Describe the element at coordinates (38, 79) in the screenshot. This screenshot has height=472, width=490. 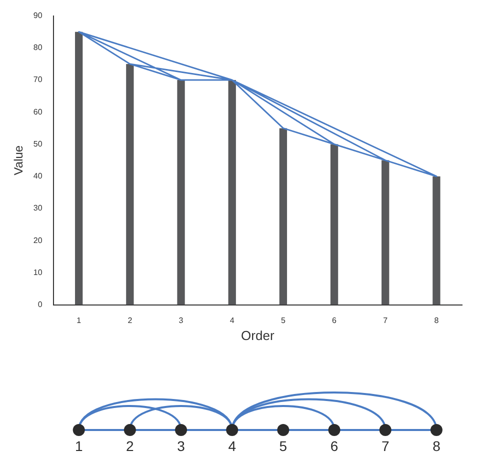
I see `y-tick-label: 70` at that location.